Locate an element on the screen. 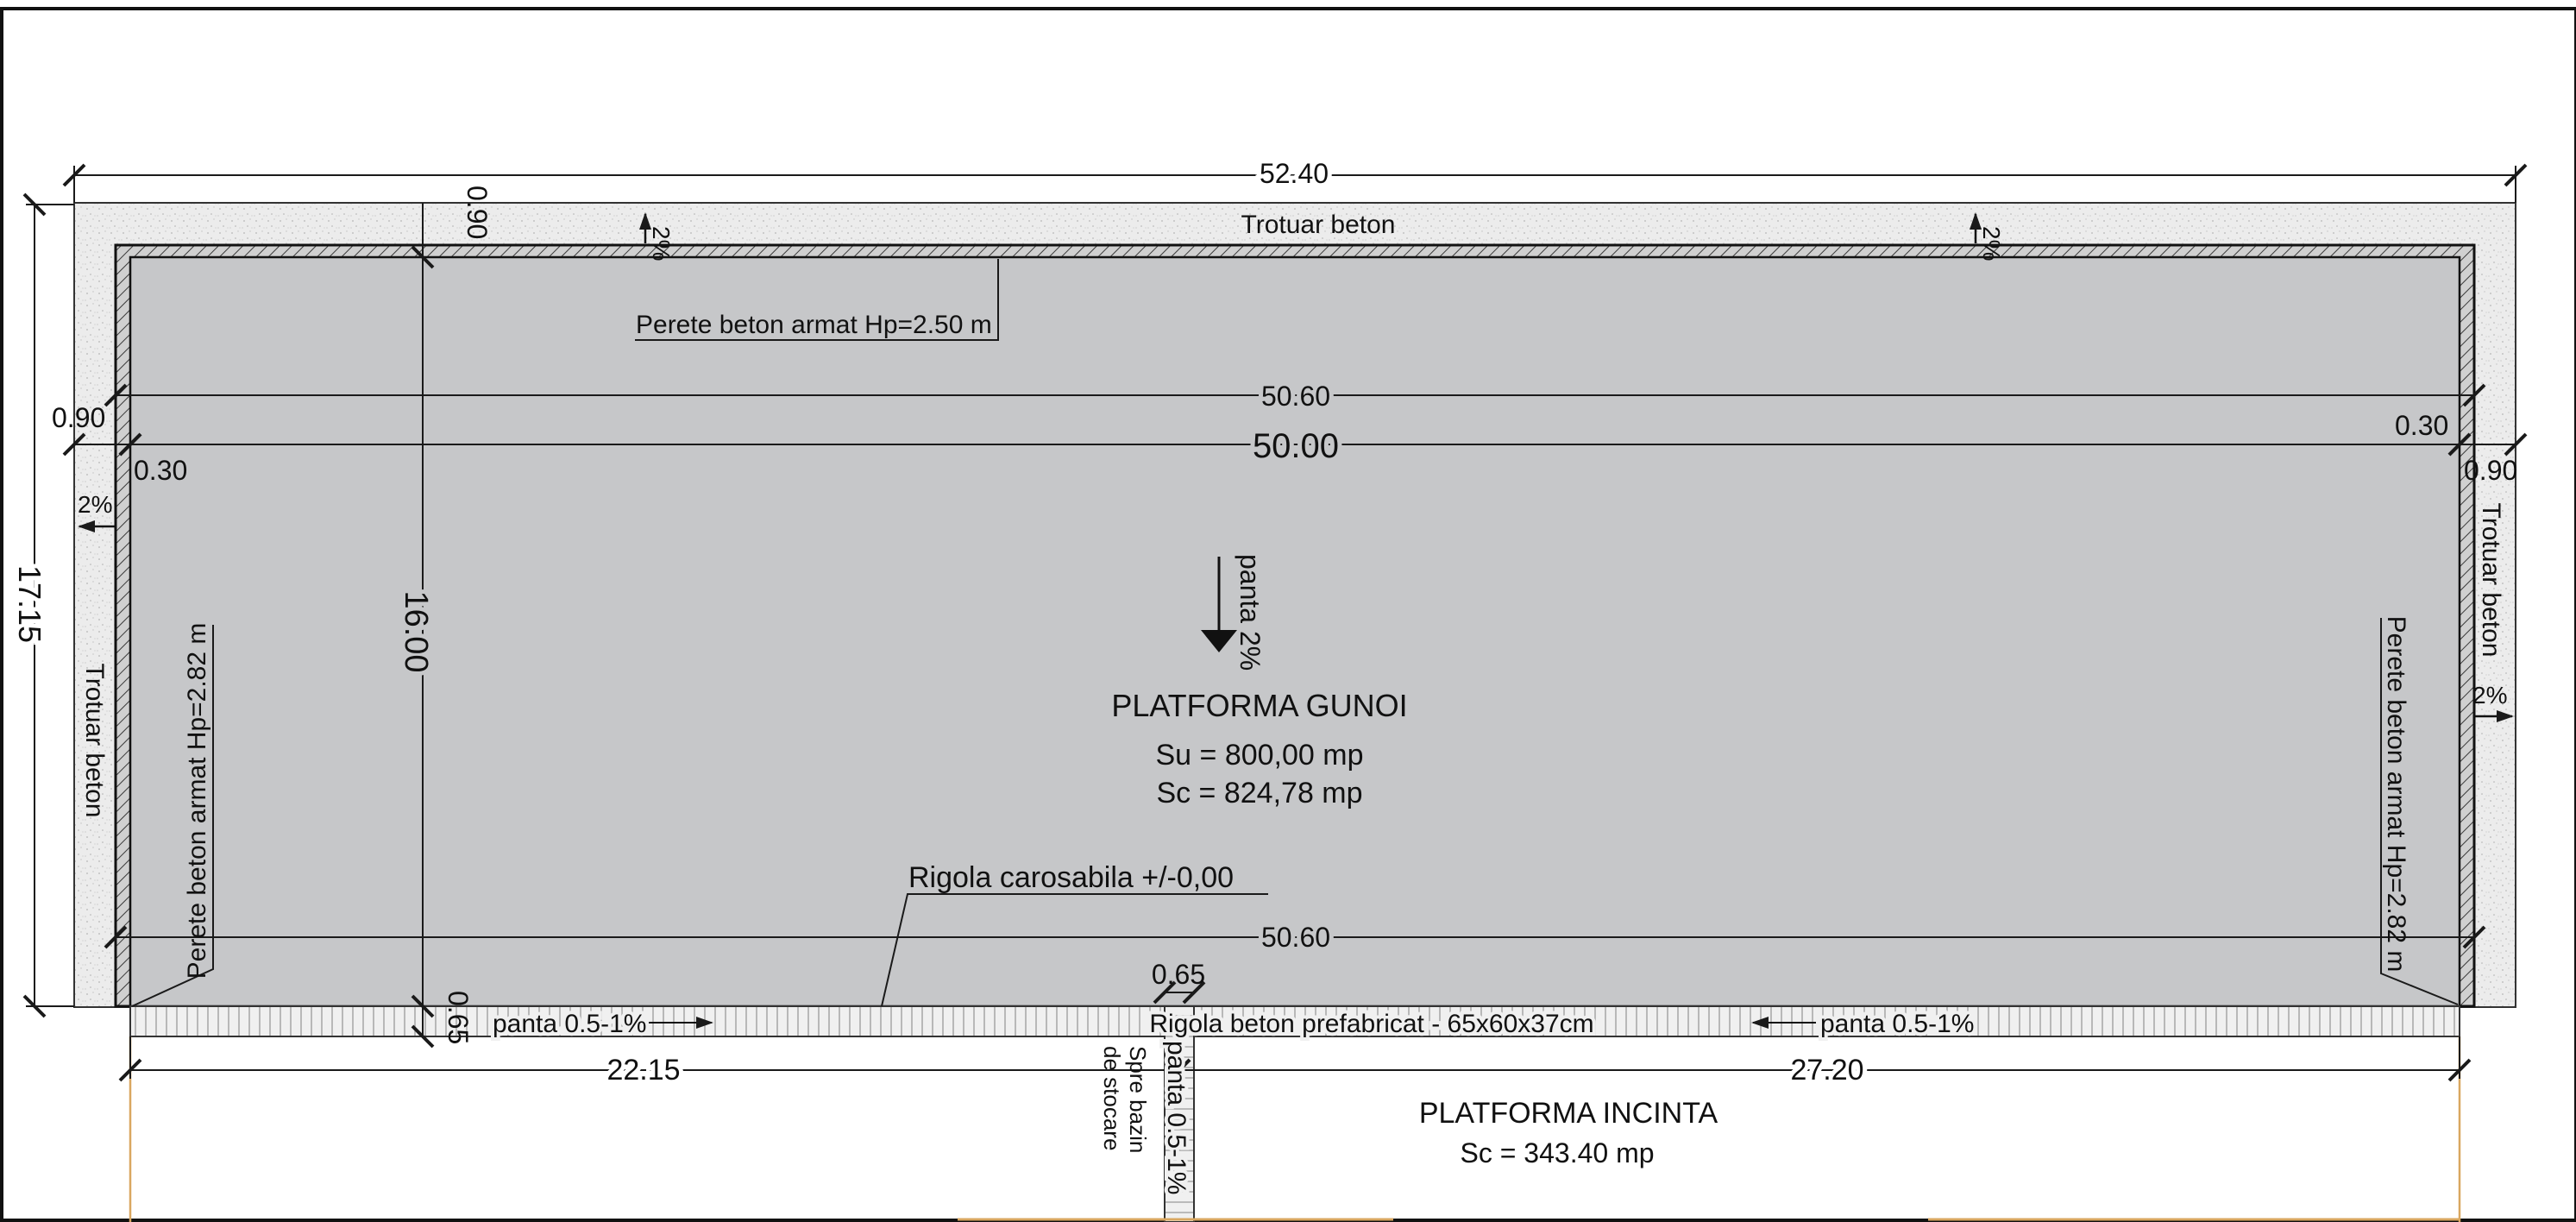  label-wall-left: Perete beton armat Hp=2.82 m is located at coordinates (197, 801).